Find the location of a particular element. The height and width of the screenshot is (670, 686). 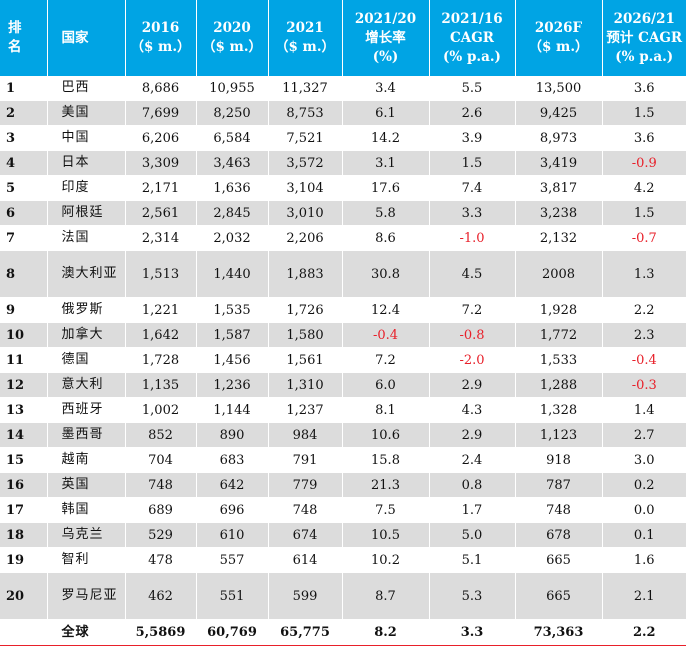

value-2016-cell: 704 is located at coordinates (161, 460).